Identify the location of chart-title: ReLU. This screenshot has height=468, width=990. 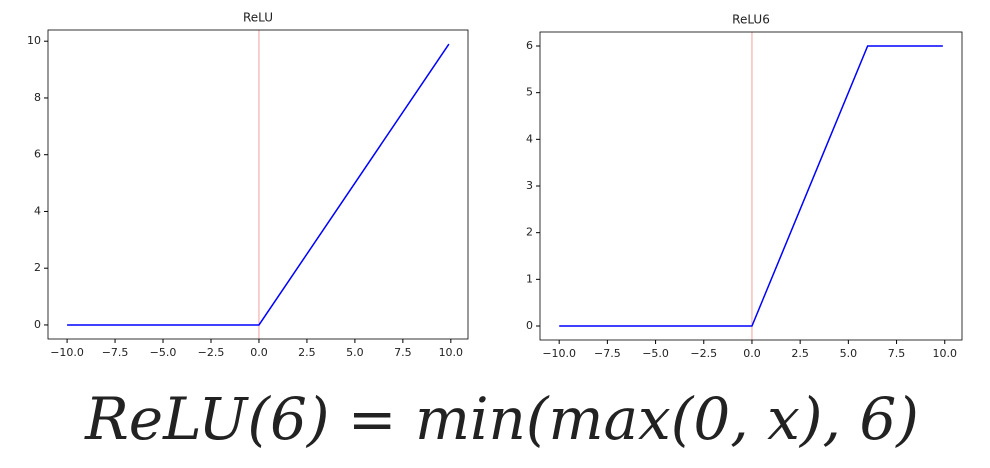
(258, 18).